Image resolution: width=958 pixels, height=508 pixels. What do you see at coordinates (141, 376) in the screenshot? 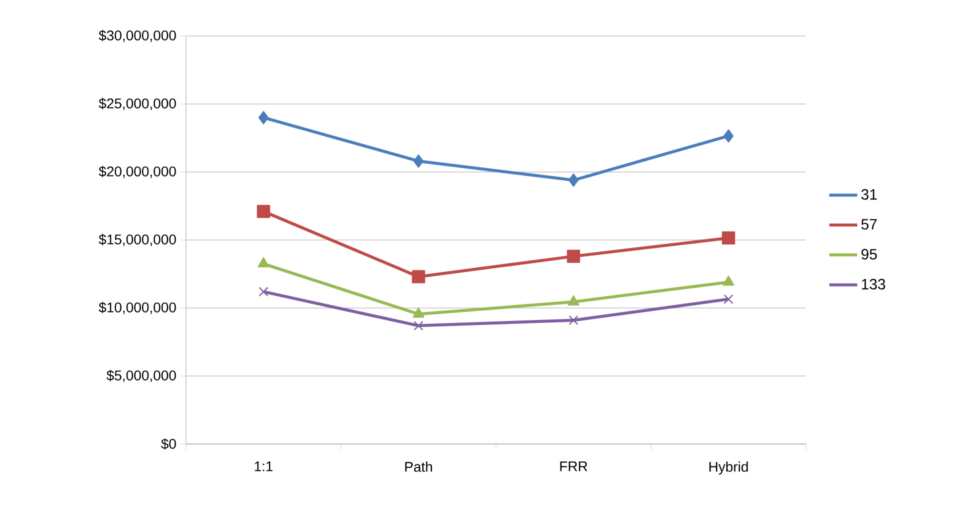
I see `y-tick-label: $5,000,000` at bounding box center [141, 376].